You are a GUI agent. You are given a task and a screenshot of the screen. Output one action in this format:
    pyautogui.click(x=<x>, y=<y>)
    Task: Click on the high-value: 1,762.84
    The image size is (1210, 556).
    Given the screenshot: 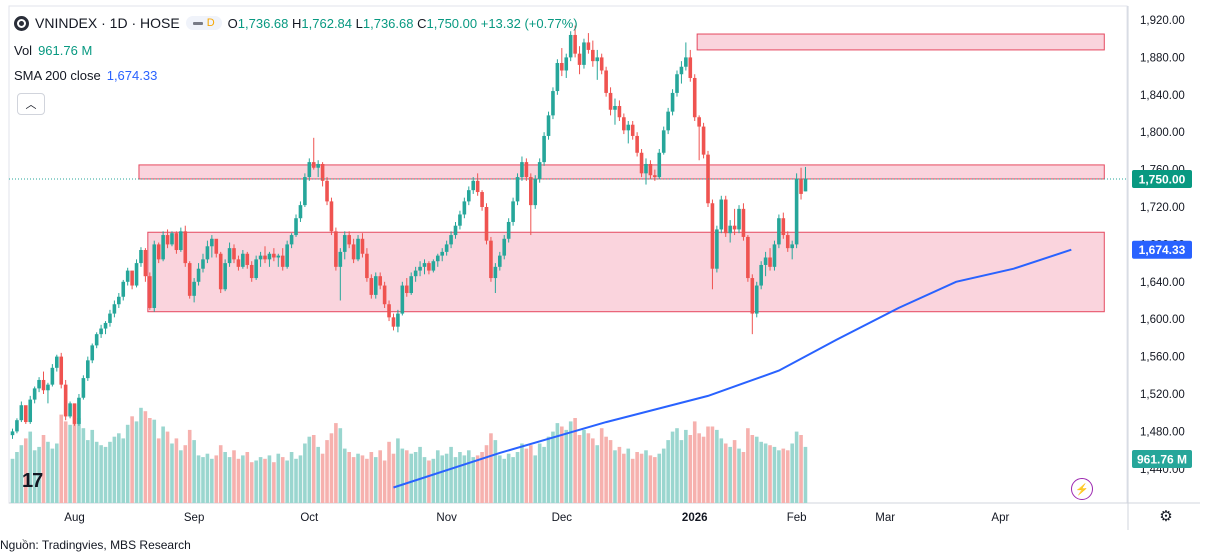 What is the action you would take?
    pyautogui.click(x=327, y=23)
    